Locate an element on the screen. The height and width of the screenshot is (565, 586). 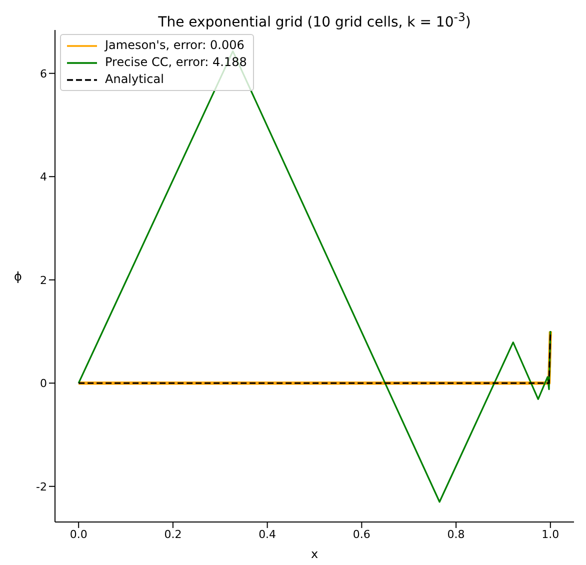
x-tick-label: 1.0 is located at coordinates (551, 534).